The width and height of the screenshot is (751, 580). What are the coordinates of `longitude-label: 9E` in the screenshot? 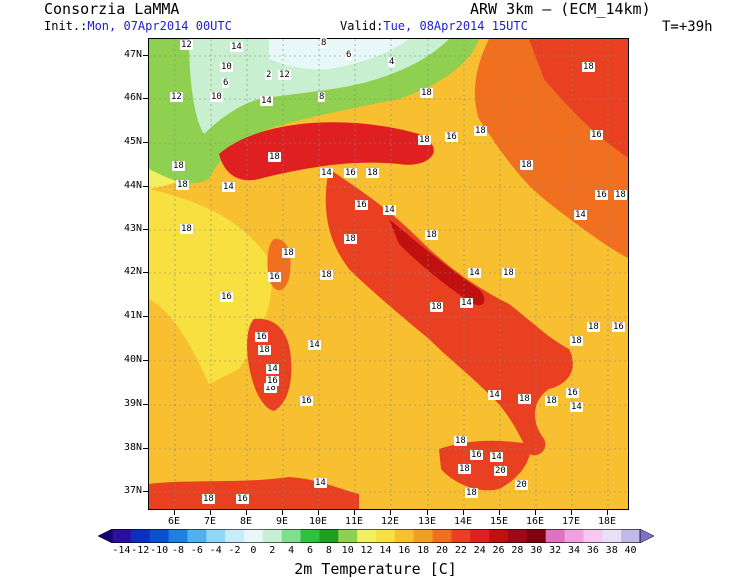 It's located at (282, 521).